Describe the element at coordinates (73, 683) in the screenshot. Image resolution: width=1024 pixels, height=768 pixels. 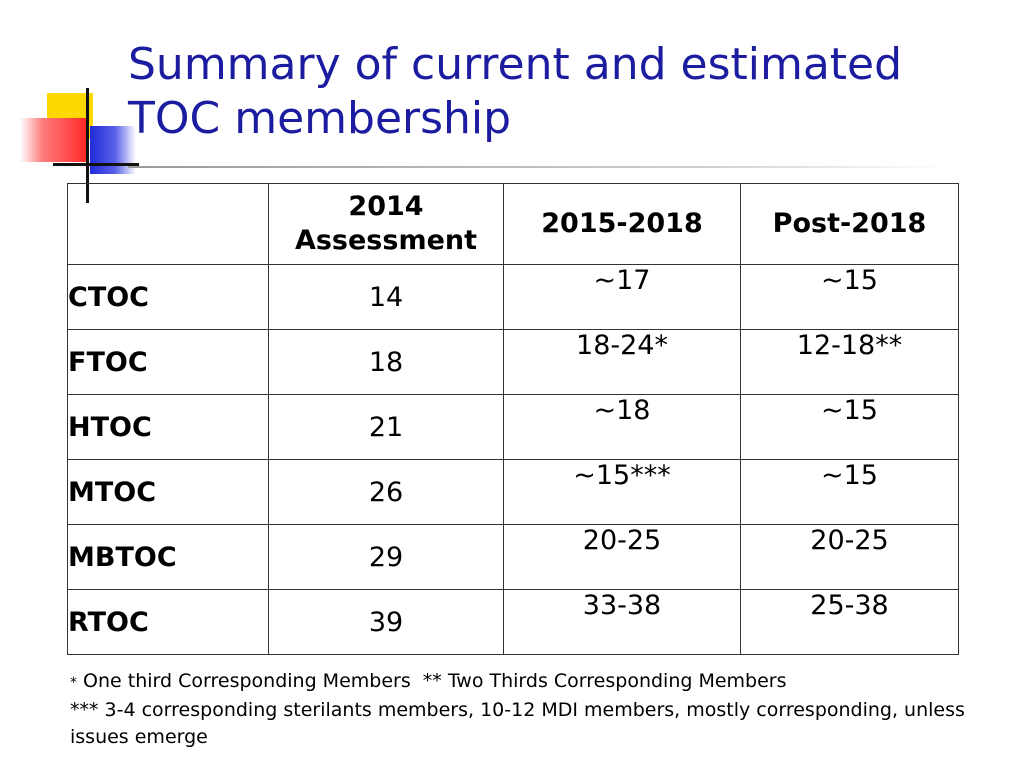
I see `footnote-star: *` at that location.